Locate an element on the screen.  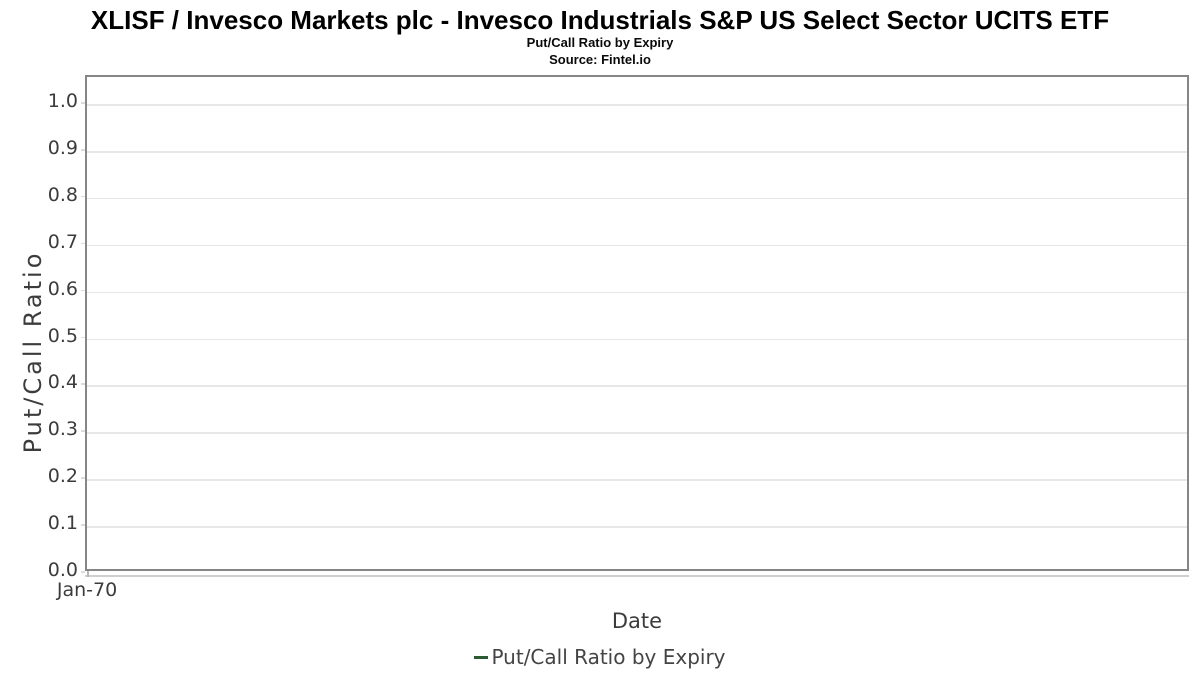
y-tick-label: 0.3 is located at coordinates (62, 429).